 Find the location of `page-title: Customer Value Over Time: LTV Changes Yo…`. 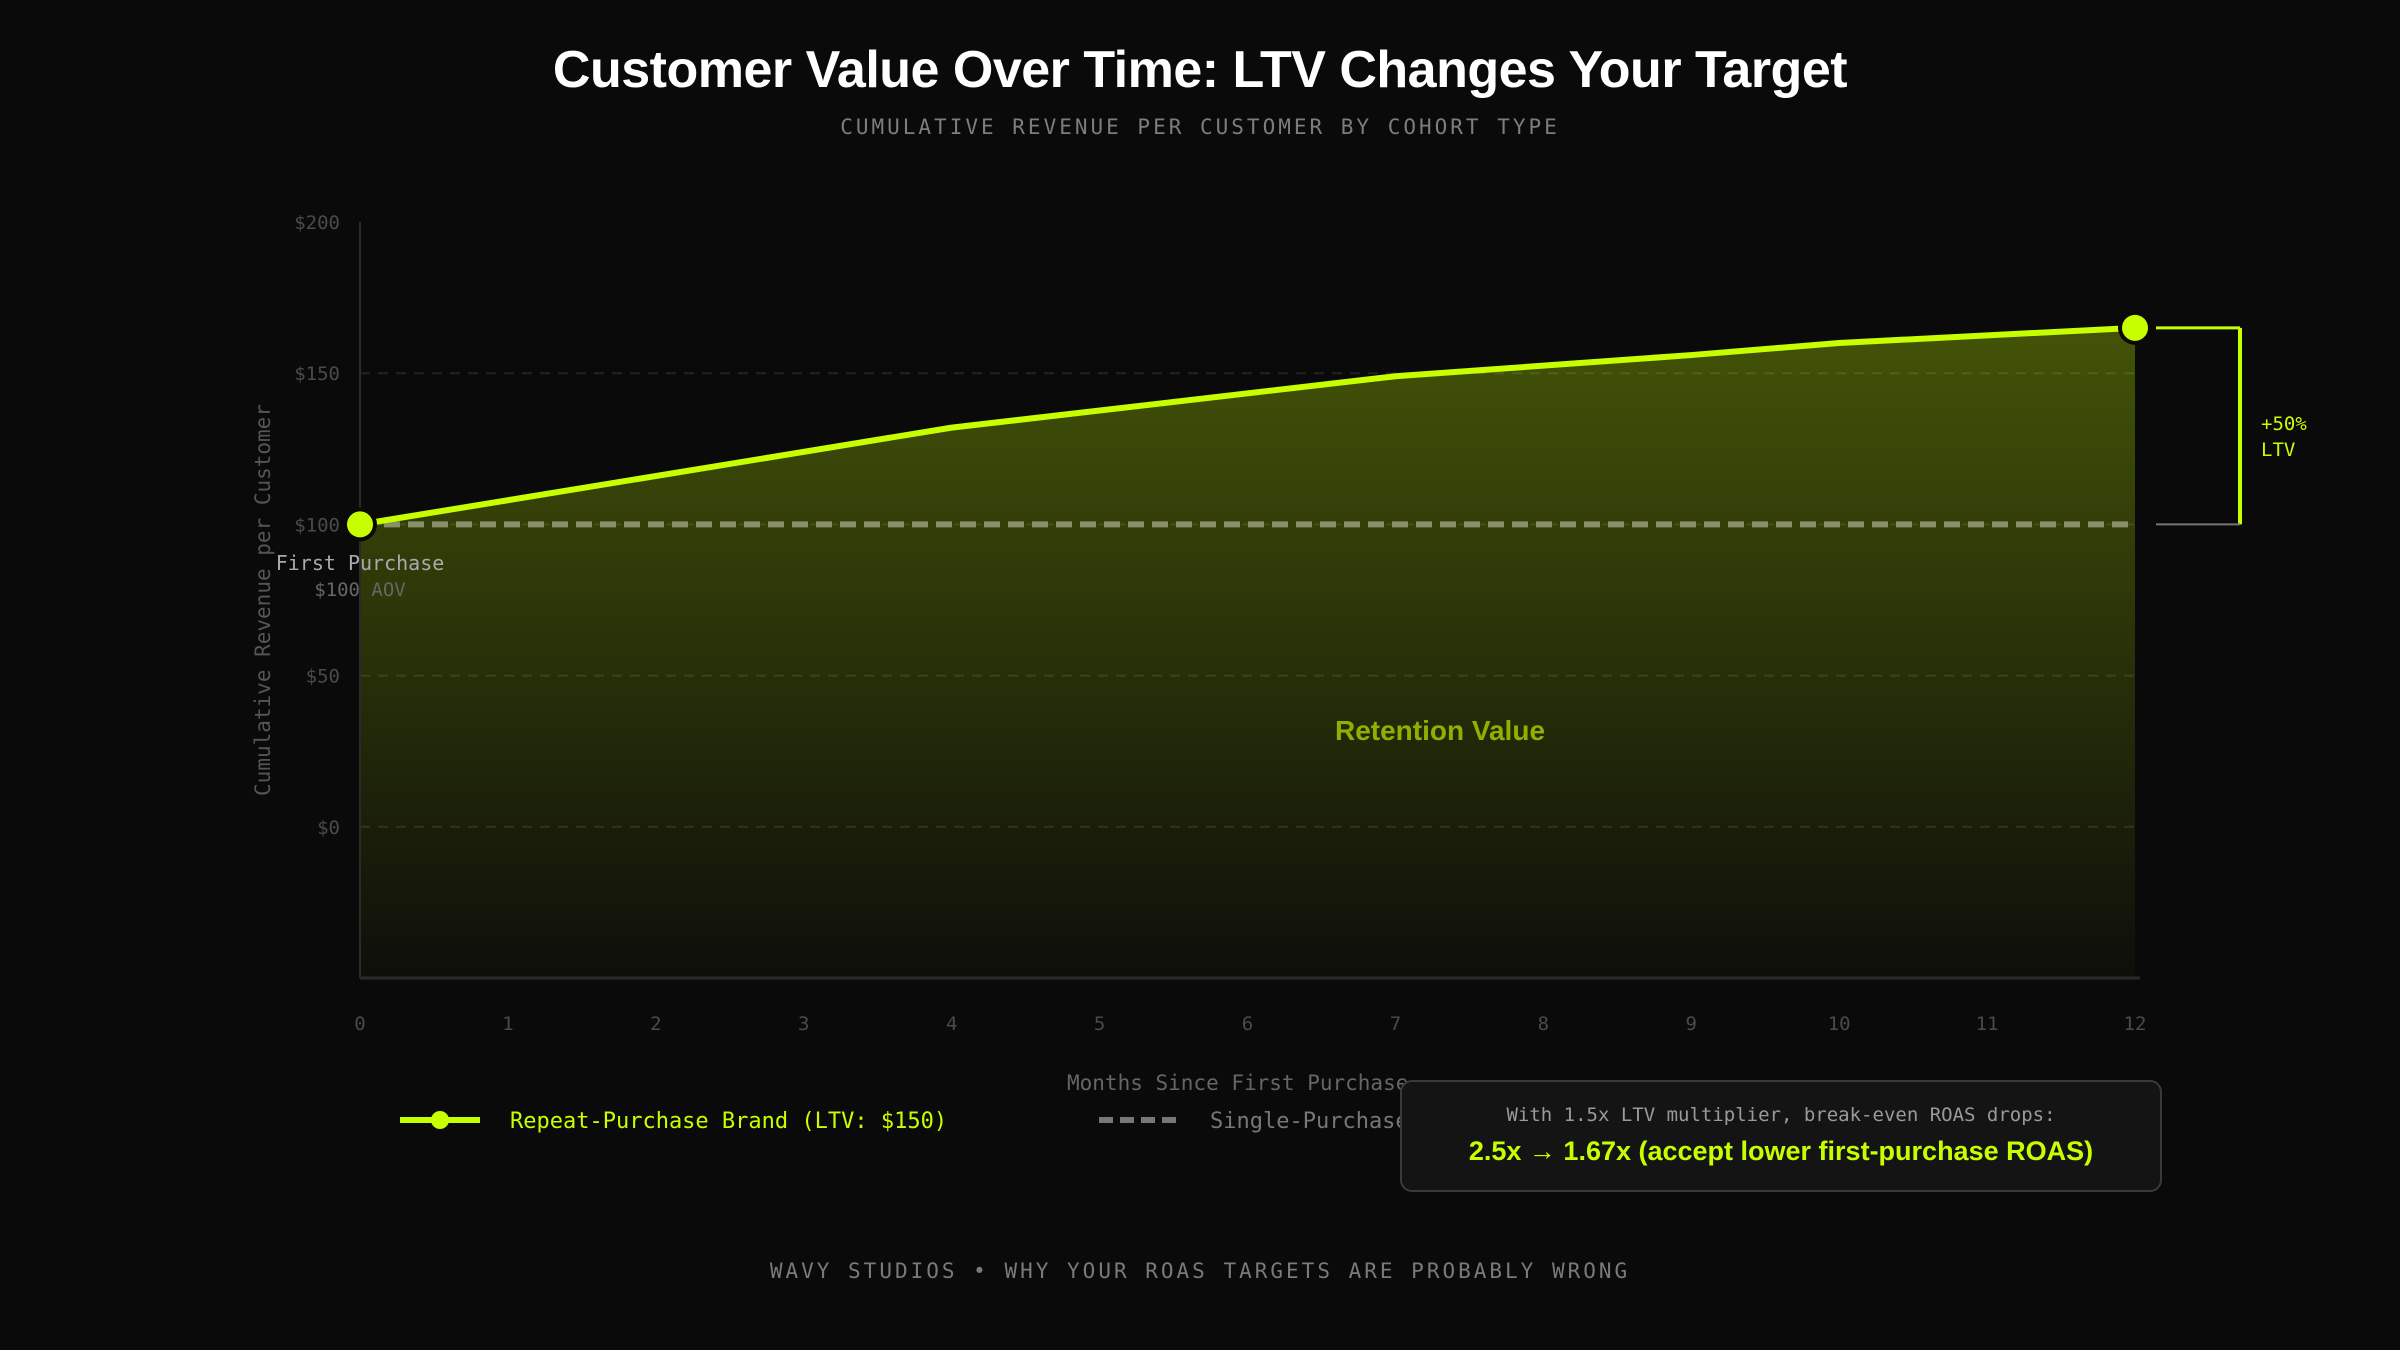

page-title: Customer Value Over Time: LTV Changes Yo… is located at coordinates (1200, 70).